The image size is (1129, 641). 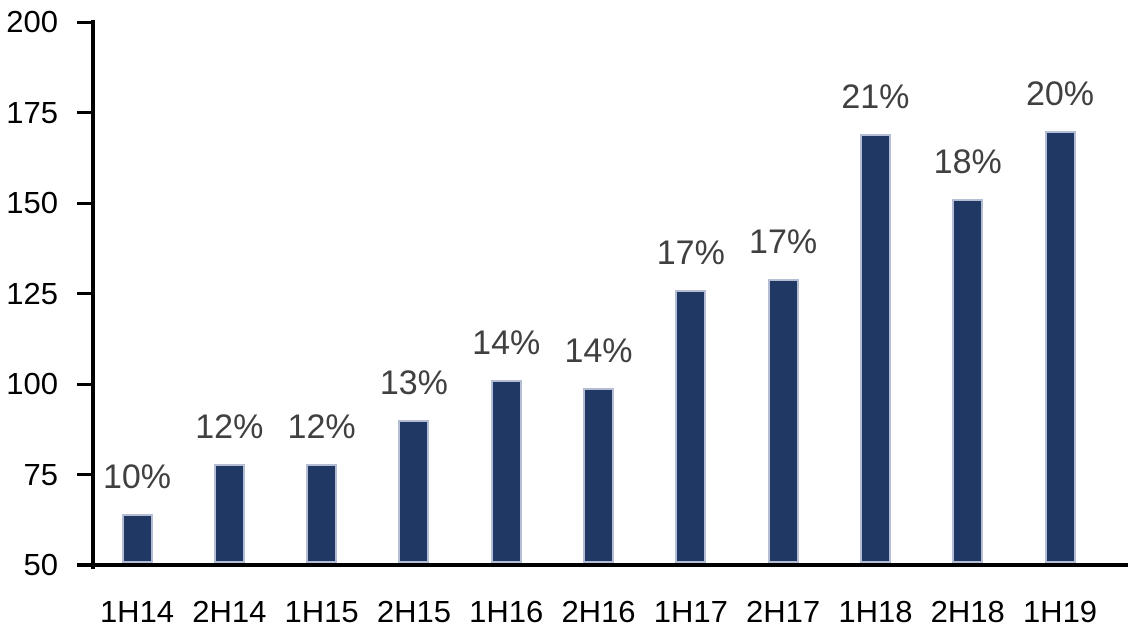 I want to click on y-axis-tick-label: 100, so click(x=32, y=383).